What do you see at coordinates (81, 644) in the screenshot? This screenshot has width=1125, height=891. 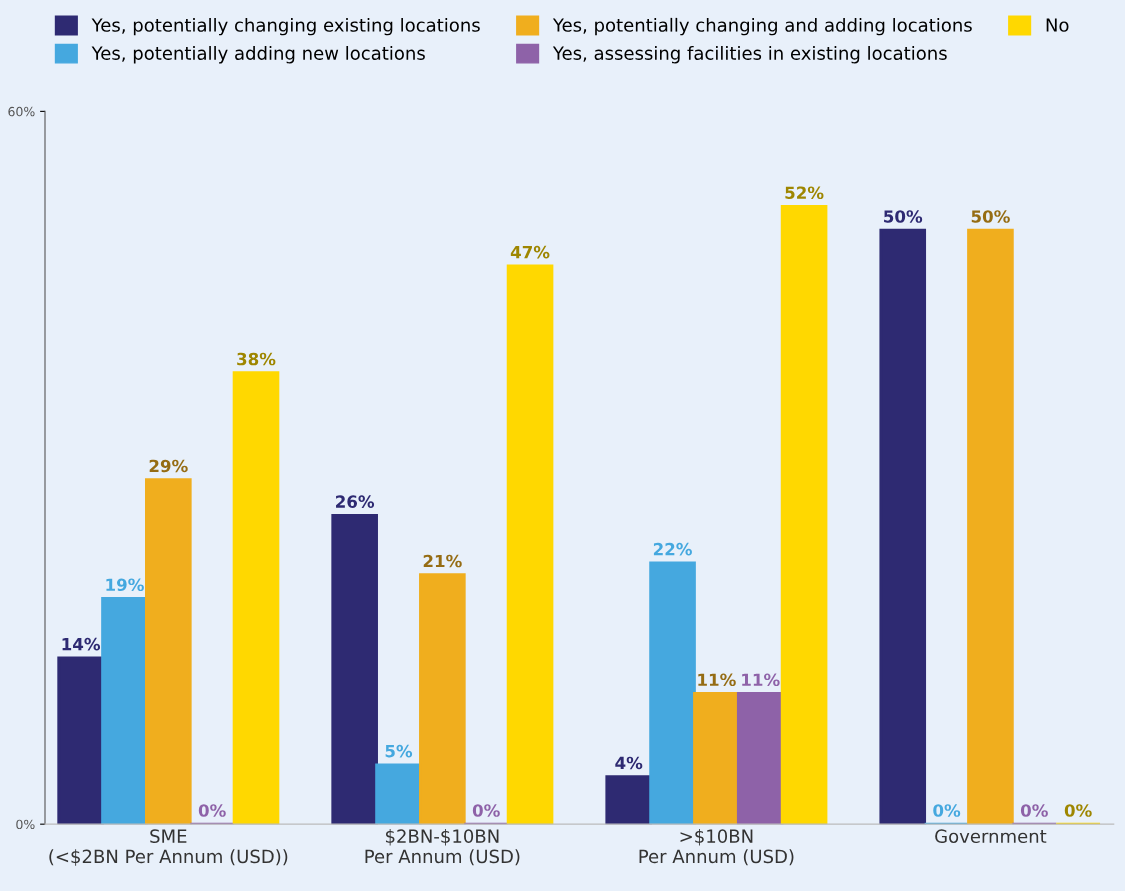 I see `data-label: 14%` at bounding box center [81, 644].